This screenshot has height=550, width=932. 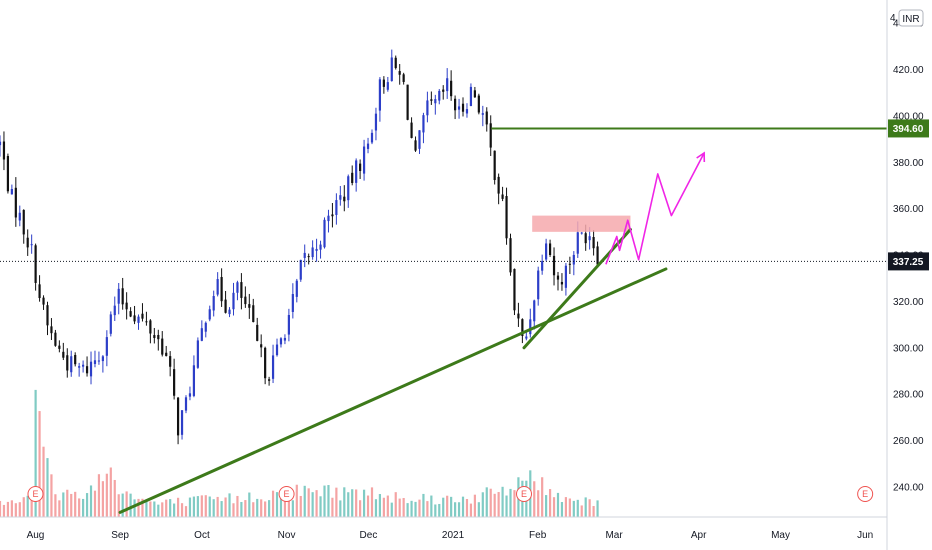 What do you see at coordinates (865, 535) in the screenshot?
I see `x-tick-label: Jun` at bounding box center [865, 535].